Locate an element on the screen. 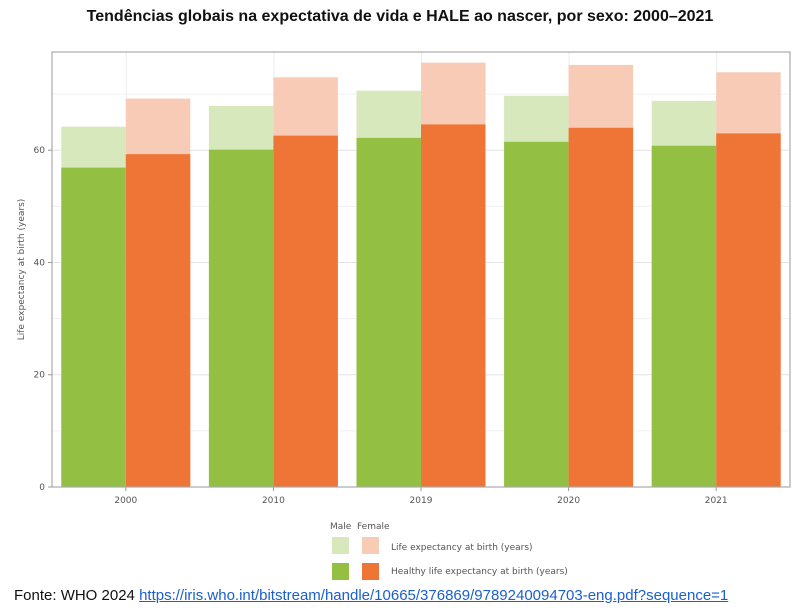 This screenshot has width=800, height=614. y-tick-label: 40 is located at coordinates (40, 263).